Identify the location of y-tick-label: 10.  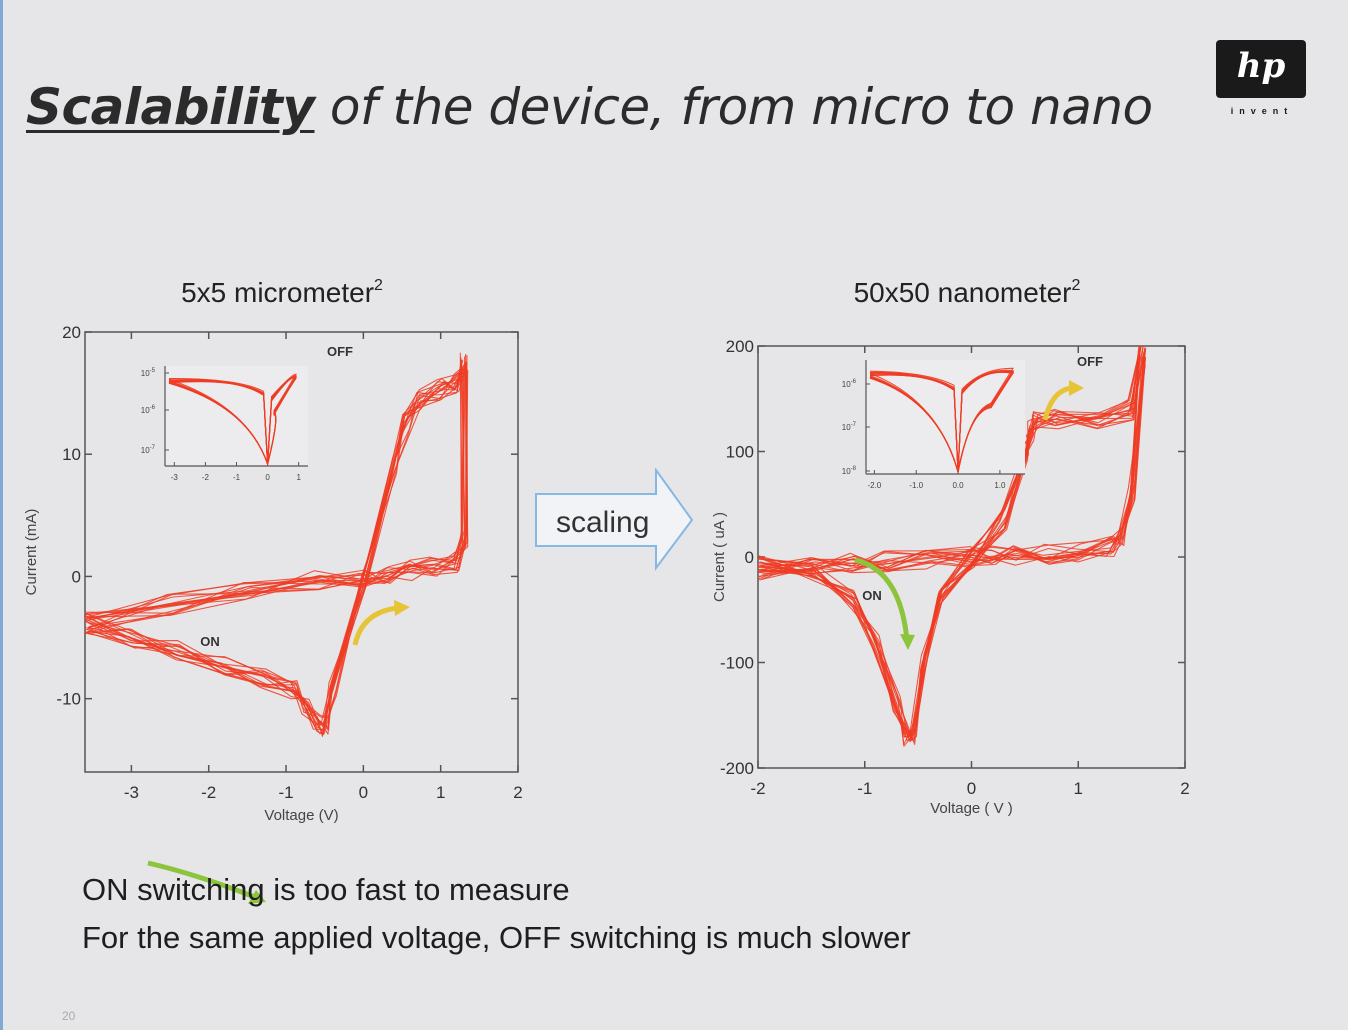
(71, 454).